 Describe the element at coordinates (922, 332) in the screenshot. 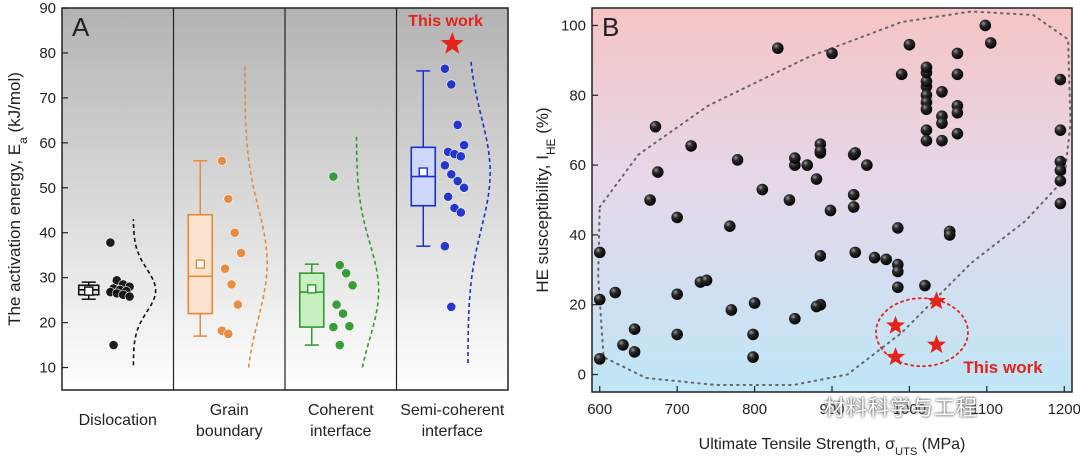

I see `this-work-ellipse` at that location.